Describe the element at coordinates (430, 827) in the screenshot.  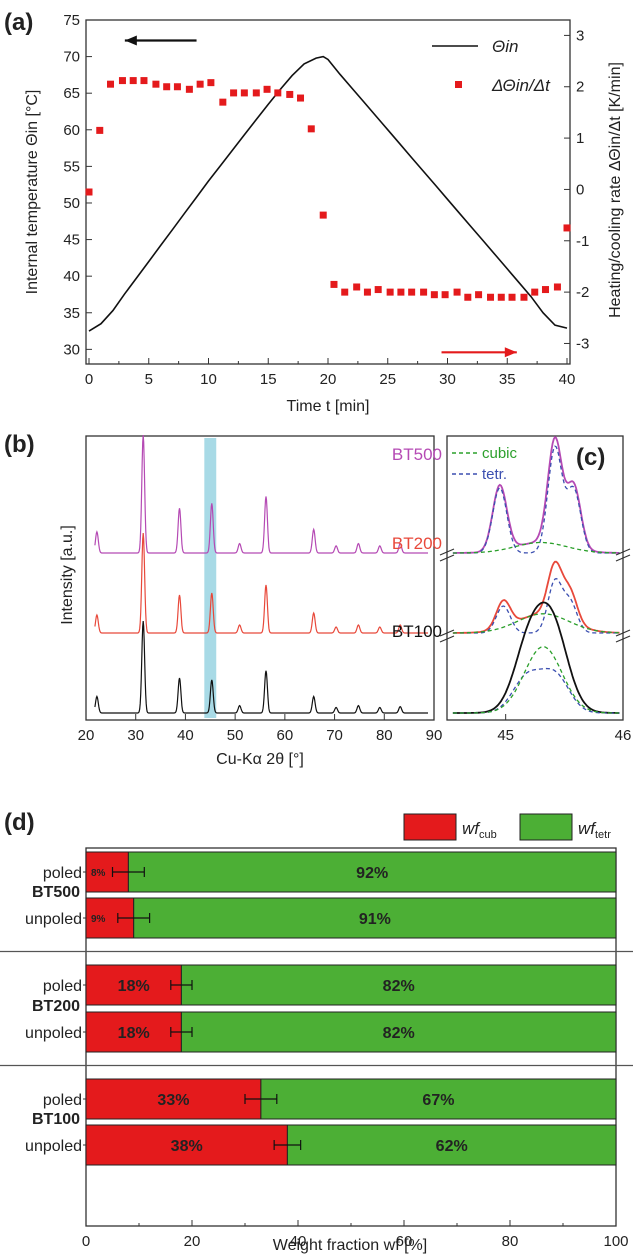
I see `legend-swatch-cub` at that location.